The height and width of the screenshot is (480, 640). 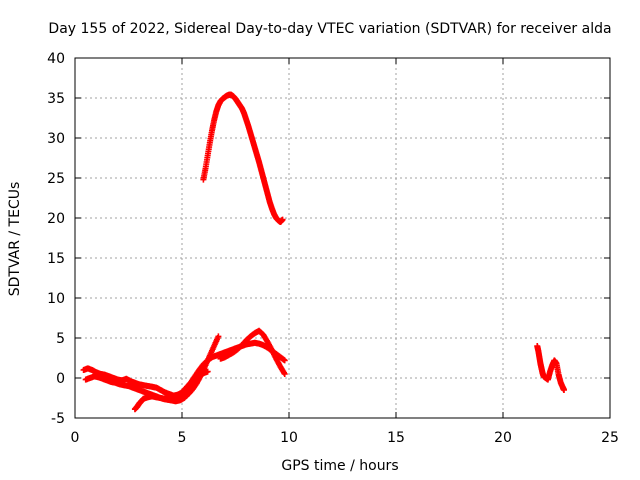 I want to click on x-axis-label: GPS time / hours, so click(x=339, y=466).